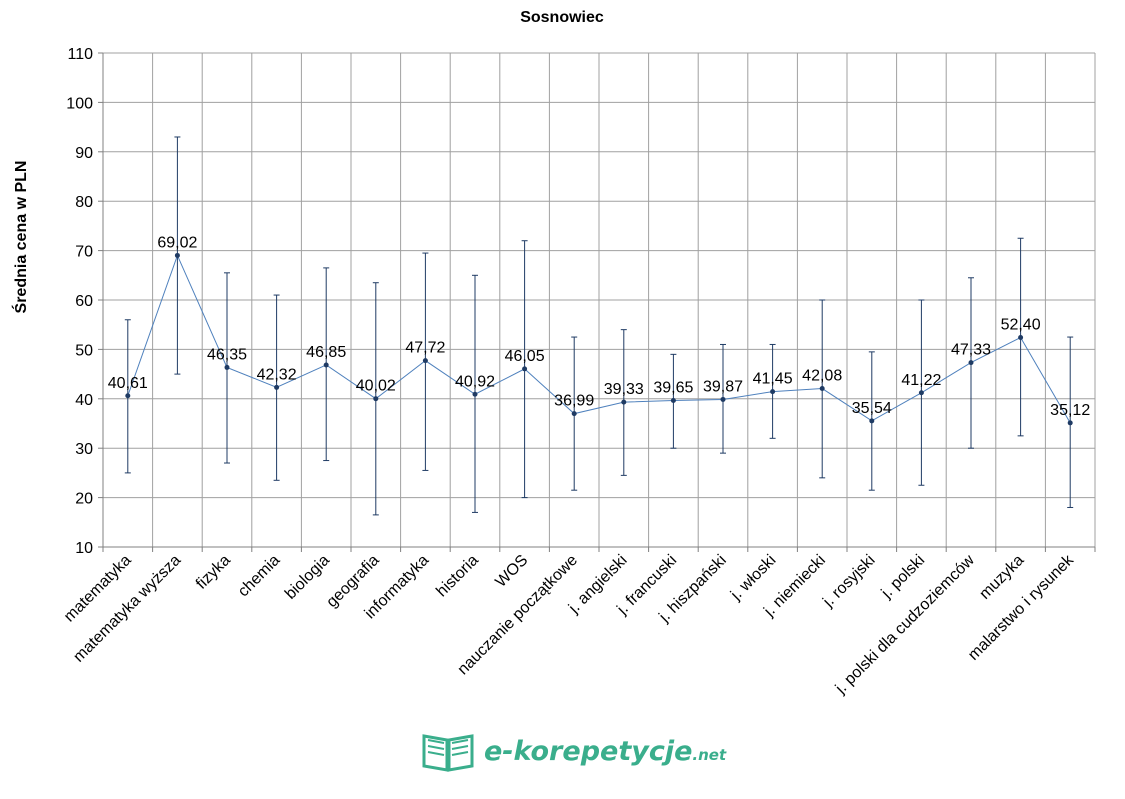 This screenshot has width=1125, height=799. What do you see at coordinates (84, 202) in the screenshot?
I see `y-tick-label: 80` at bounding box center [84, 202].